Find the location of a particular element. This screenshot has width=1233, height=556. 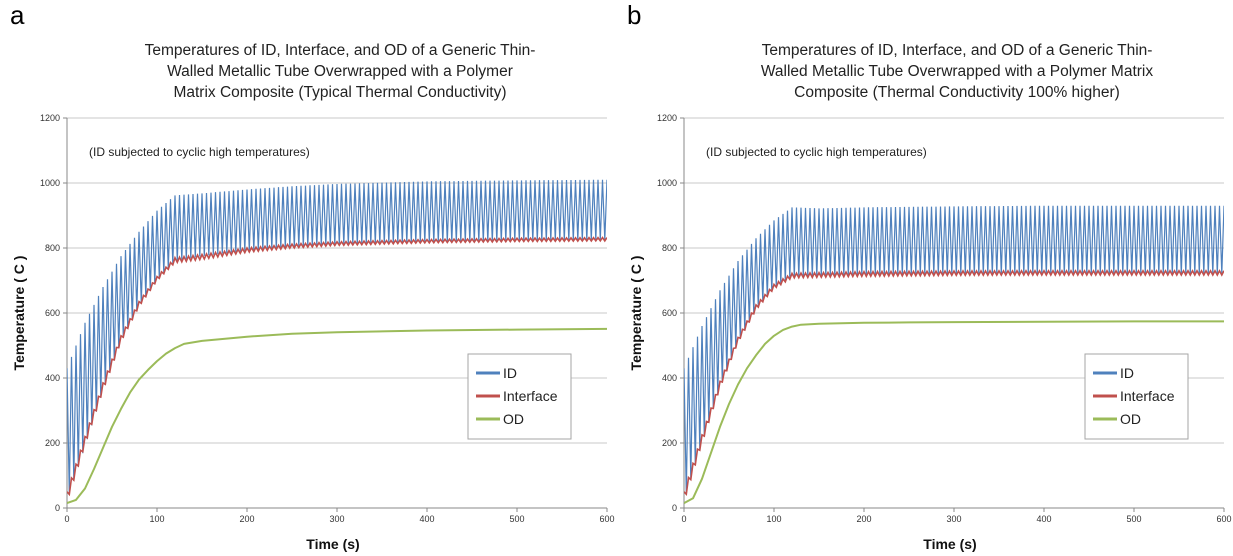

panel-label: b is located at coordinates (634, 15).